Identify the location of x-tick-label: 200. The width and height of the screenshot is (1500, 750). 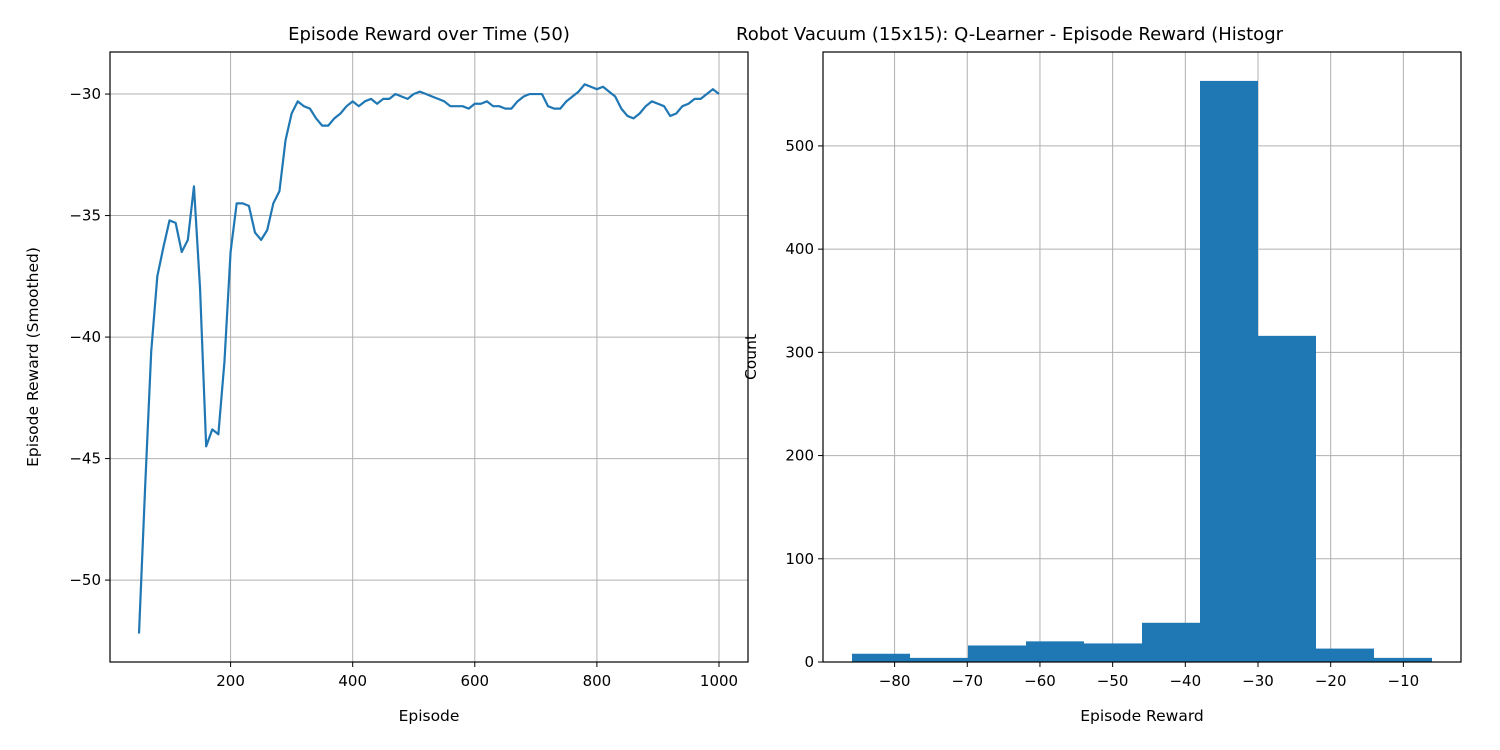
(230, 681).